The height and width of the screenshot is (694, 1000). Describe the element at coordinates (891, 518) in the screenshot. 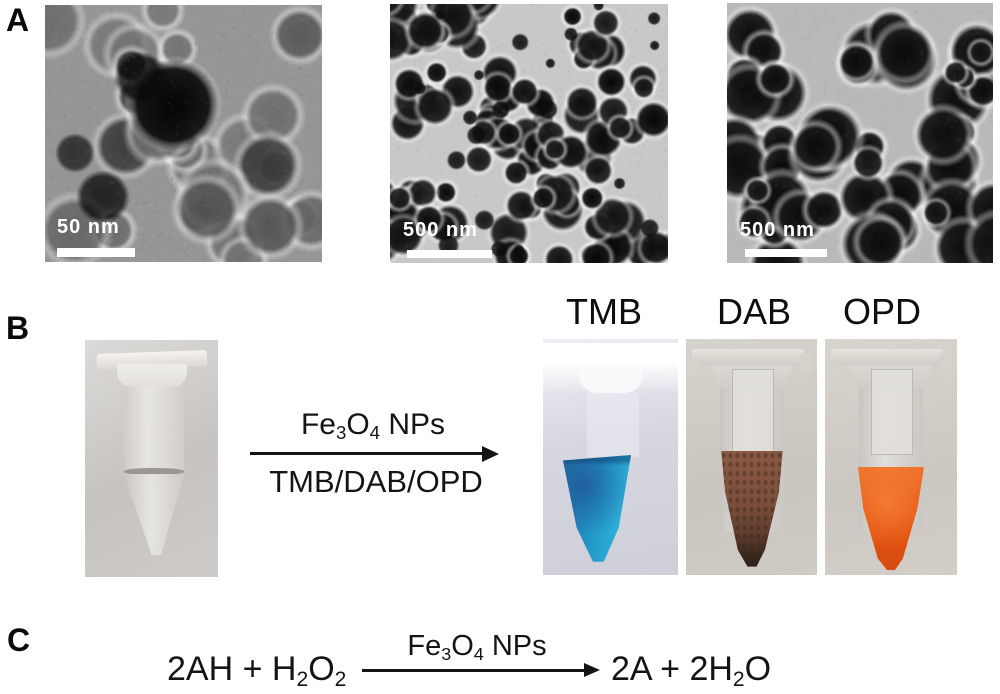

I see `opd-orange-liquid` at that location.